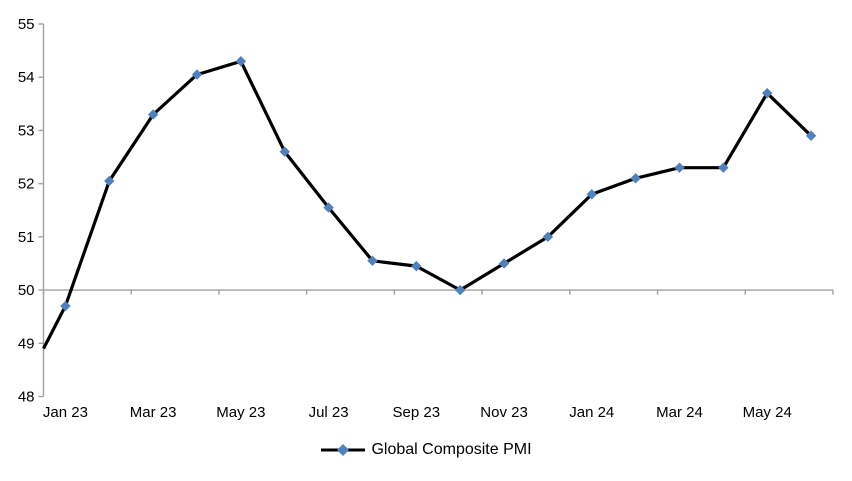 The image size is (852, 481). Describe the element at coordinates (65, 412) in the screenshot. I see `x-axis-tick-label: Jan 23` at that location.